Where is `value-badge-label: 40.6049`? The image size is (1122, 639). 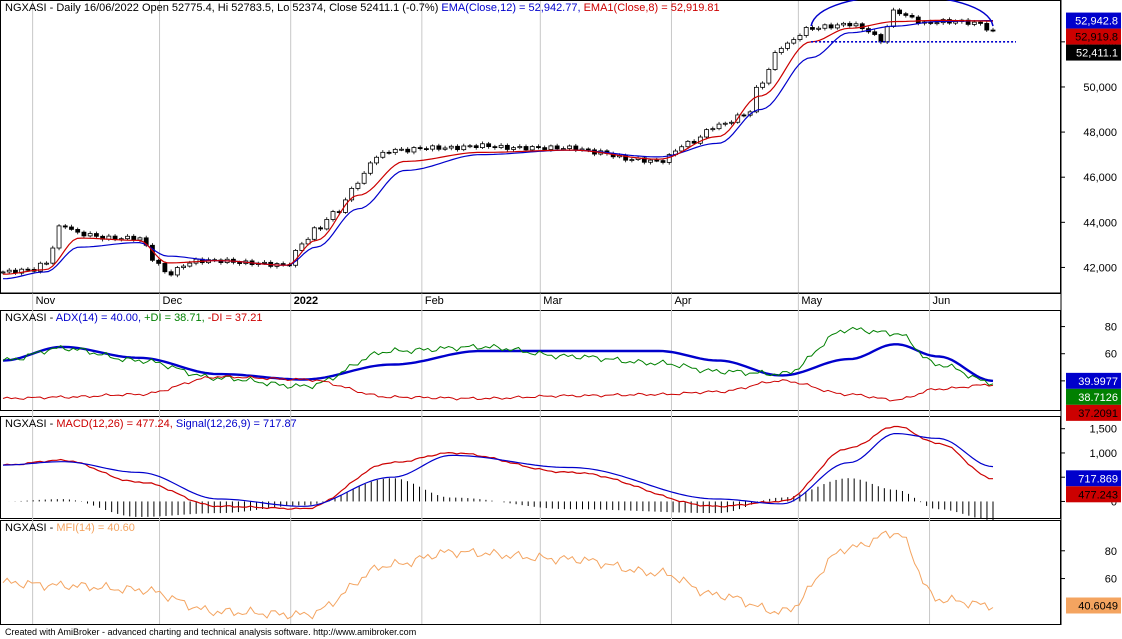
value-badge-label: 40.6049 is located at coordinates (1098, 607).